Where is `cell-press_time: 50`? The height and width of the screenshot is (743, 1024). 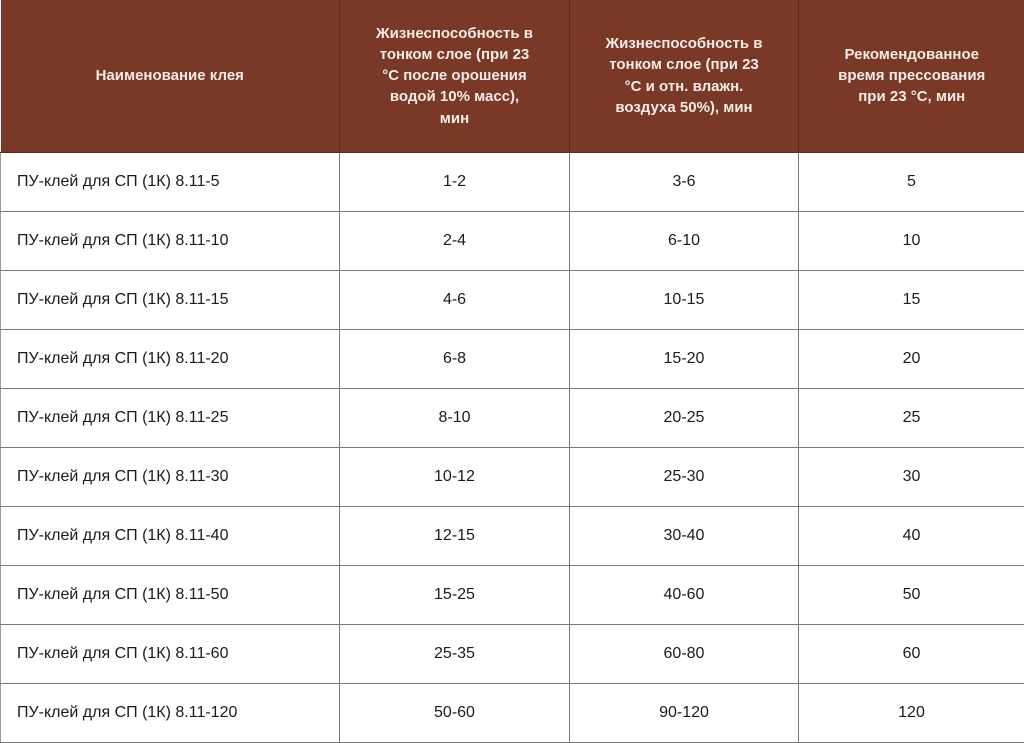
cell-press_time: 50 is located at coordinates (911, 594).